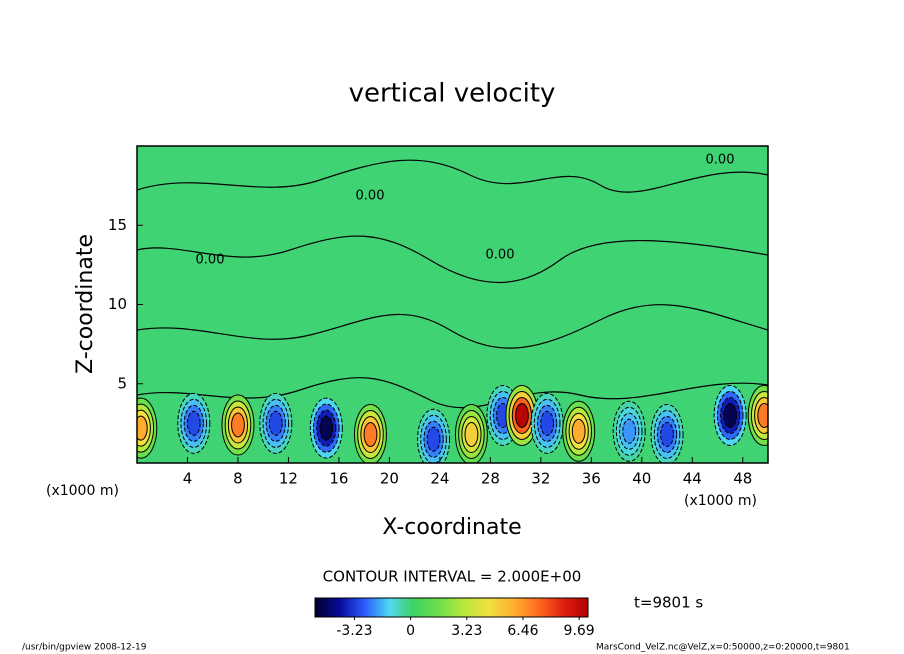  I want to click on x-tick-label: 40, so click(641, 479).